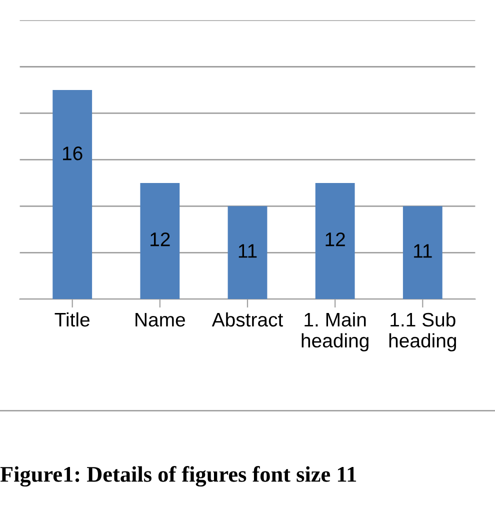  I want to click on x-tick-label: Title, so click(72, 319).